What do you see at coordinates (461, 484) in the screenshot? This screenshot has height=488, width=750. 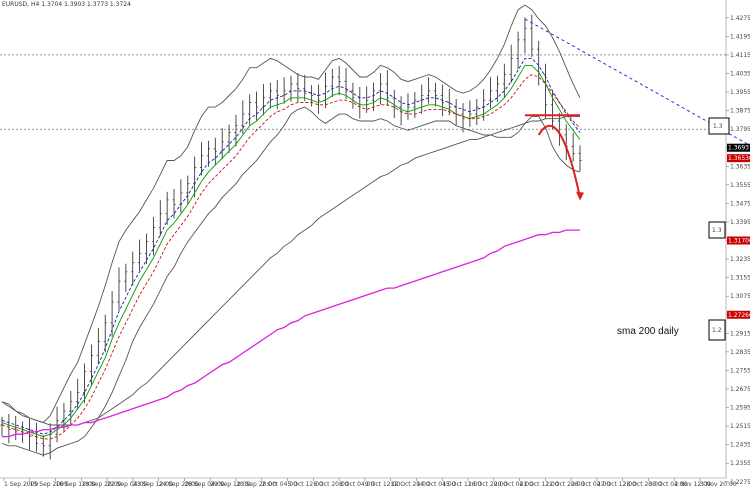 I see `x-tick-label-17: 15 Oct 12:00` at bounding box center [461, 484].